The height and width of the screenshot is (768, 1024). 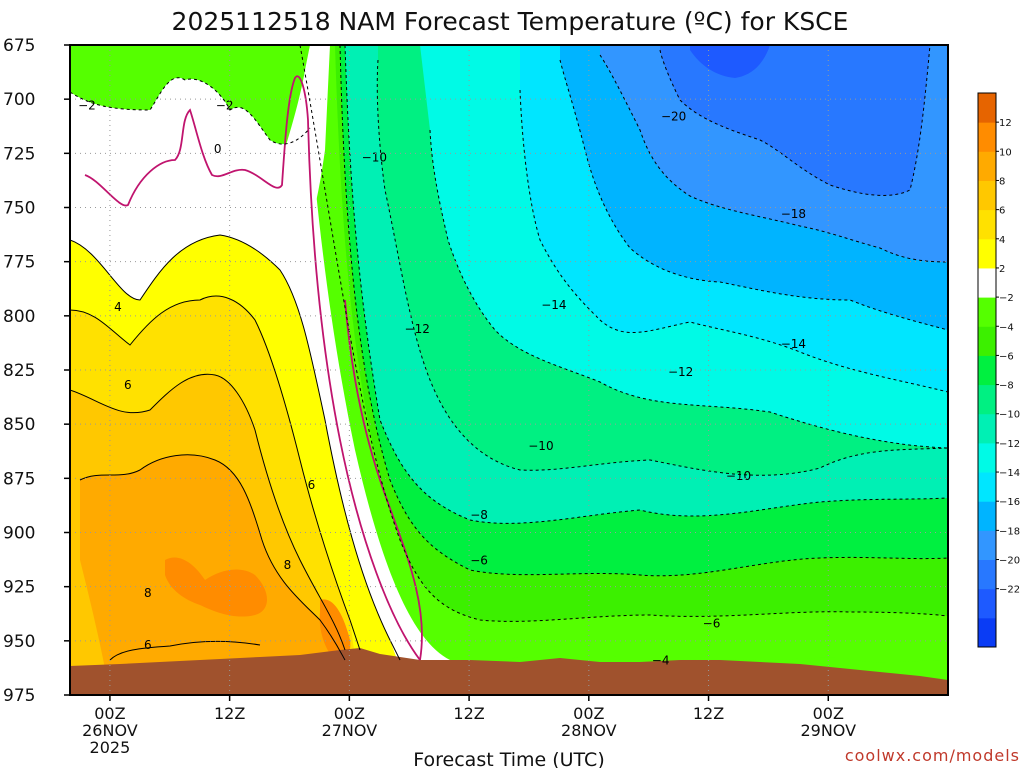 What do you see at coordinates (19, 588) in the screenshot?
I see `y-tick-label: 925` at bounding box center [19, 588].